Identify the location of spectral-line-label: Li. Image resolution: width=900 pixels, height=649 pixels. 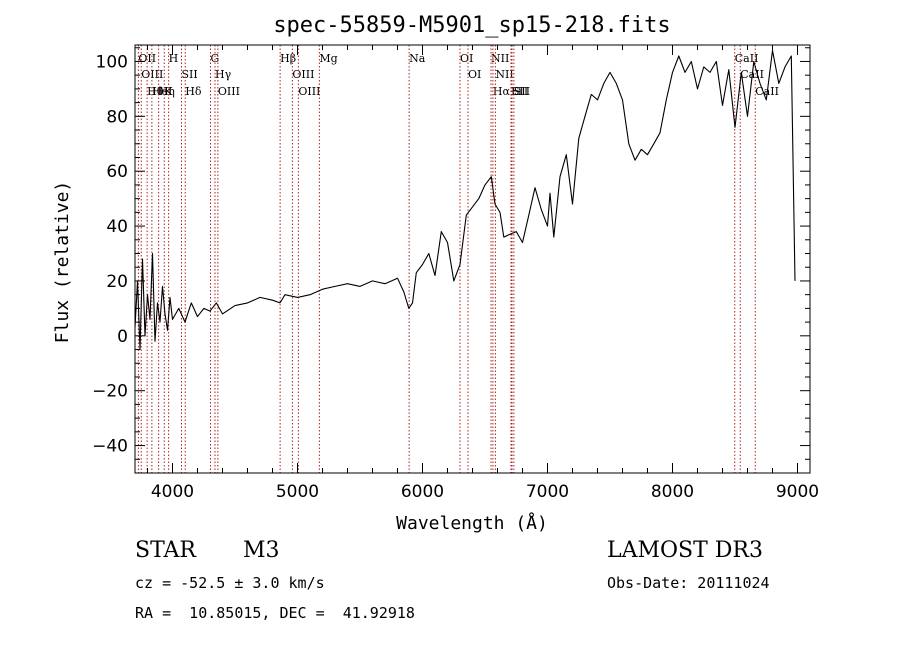
(516, 91).